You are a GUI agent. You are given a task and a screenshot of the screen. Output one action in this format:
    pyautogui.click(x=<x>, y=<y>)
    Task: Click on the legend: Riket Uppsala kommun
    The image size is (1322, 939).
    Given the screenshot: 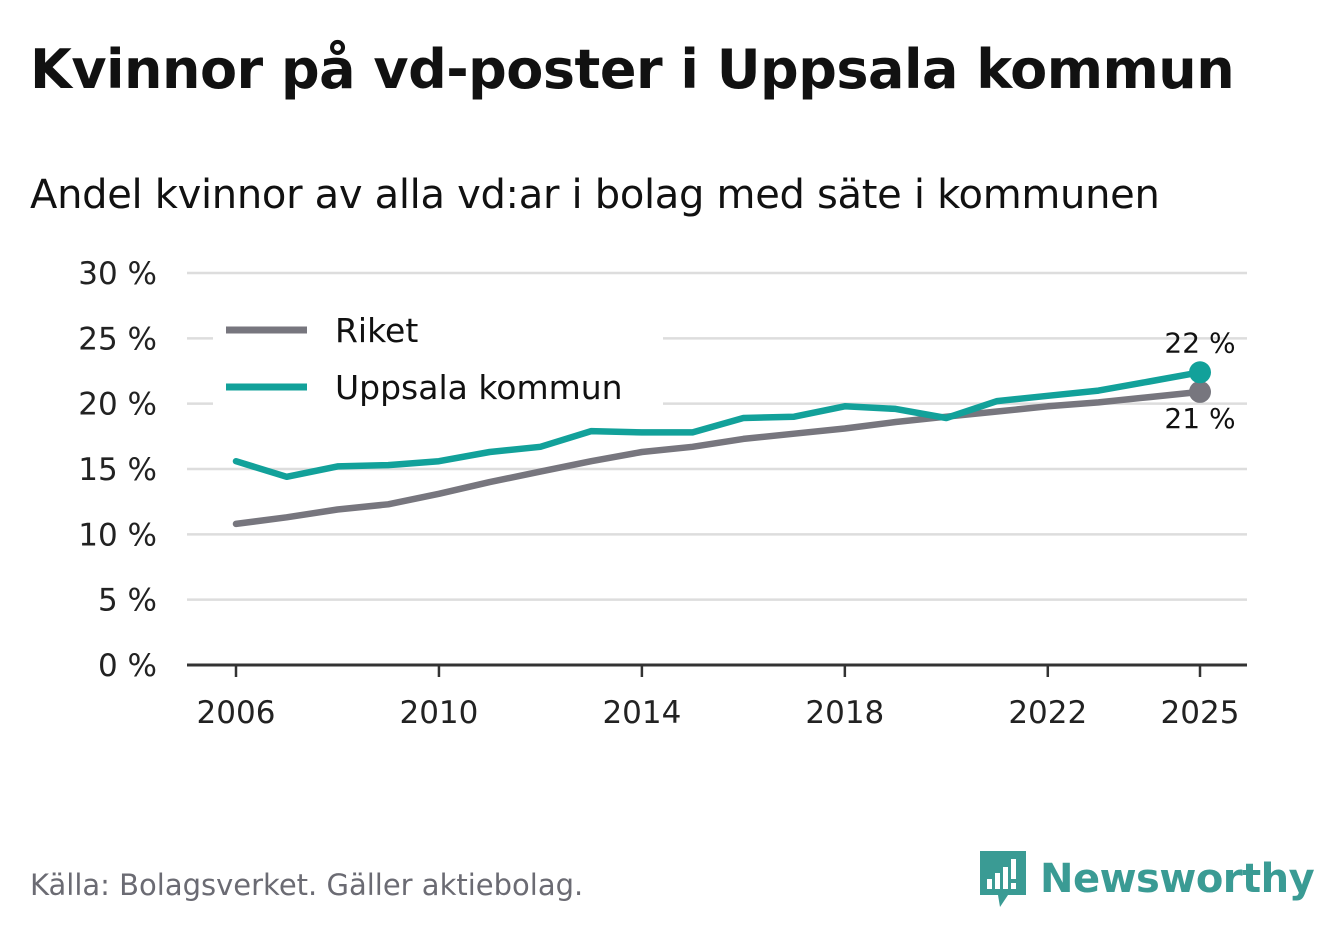 What is the action you would take?
    pyautogui.click(x=438, y=360)
    